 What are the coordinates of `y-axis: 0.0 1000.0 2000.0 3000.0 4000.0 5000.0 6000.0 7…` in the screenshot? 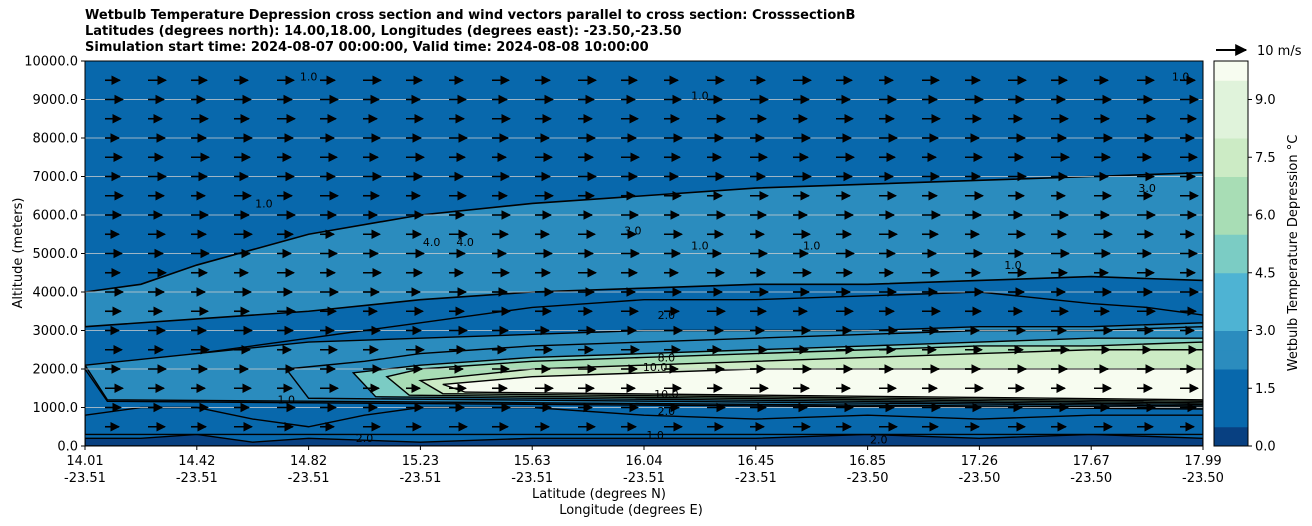 It's located at (54, 255).